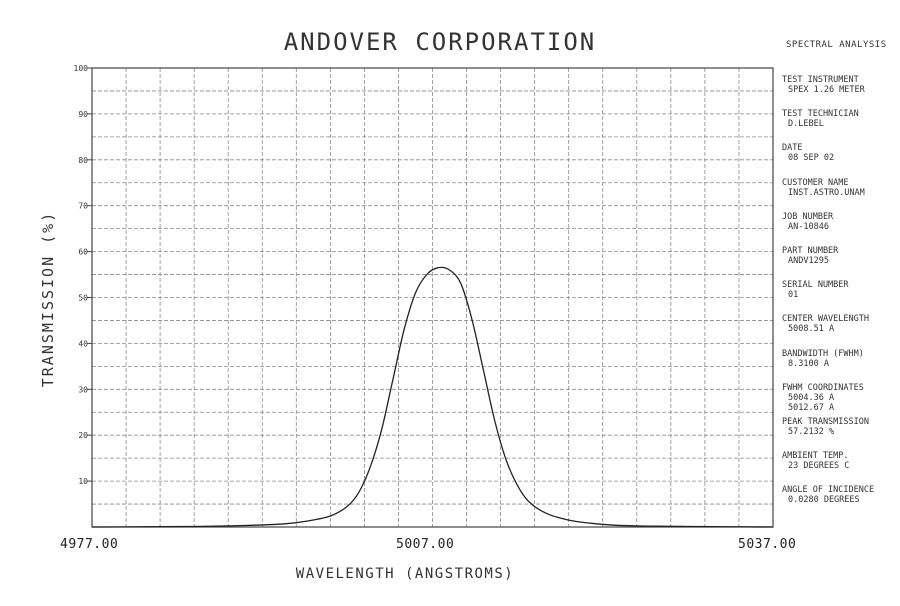 The width and height of the screenshot is (900, 606). I want to click on info-value: 0.0280 DEGREES, so click(824, 500).